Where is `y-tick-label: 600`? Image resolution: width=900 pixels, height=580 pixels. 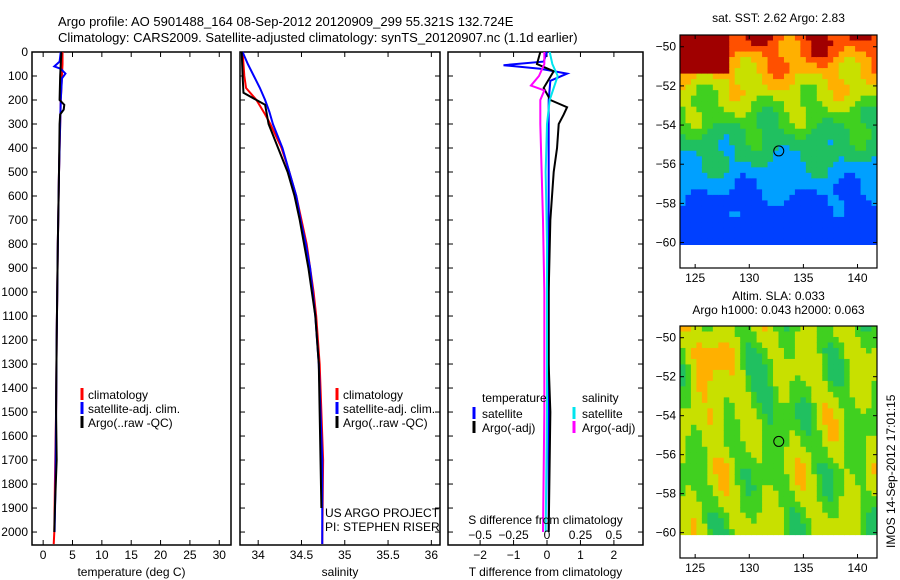 y-tick-label: 600 is located at coordinates (18, 196).